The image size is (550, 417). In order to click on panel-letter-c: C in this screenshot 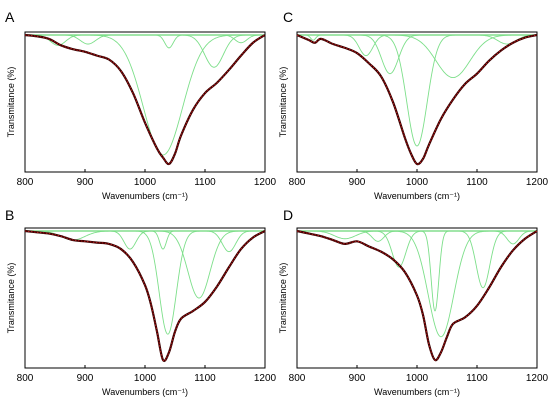, I will do `click(288, 17)`.